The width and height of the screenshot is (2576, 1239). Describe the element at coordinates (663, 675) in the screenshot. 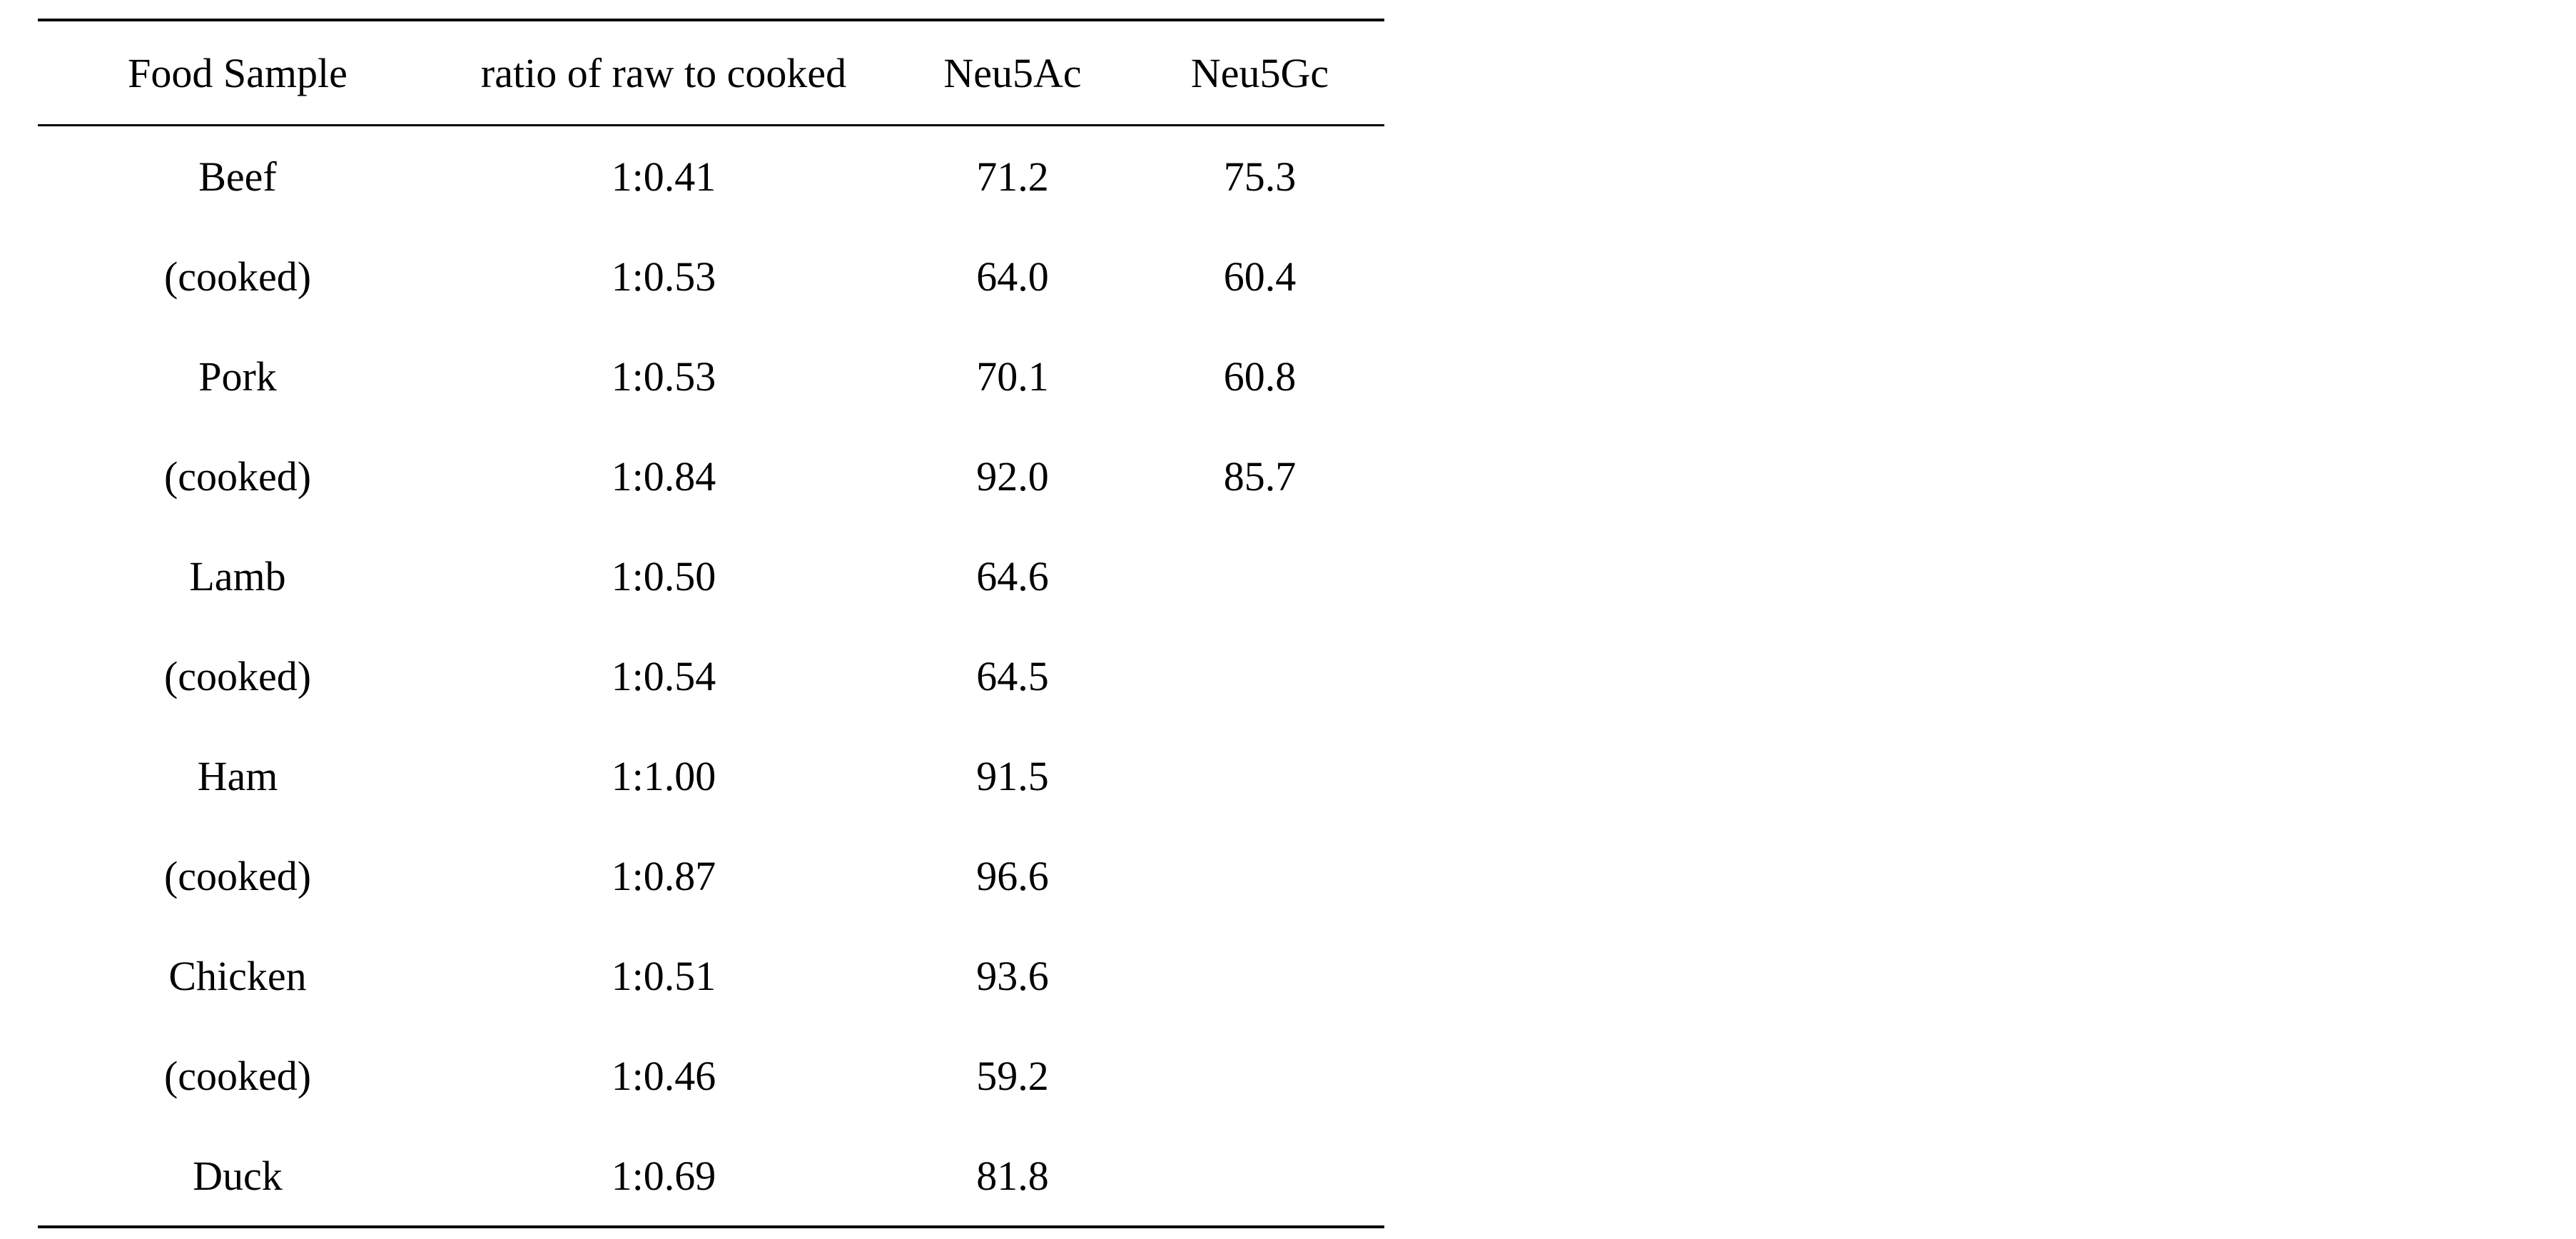

I see `cell-ratio: 1:0.54` at that location.